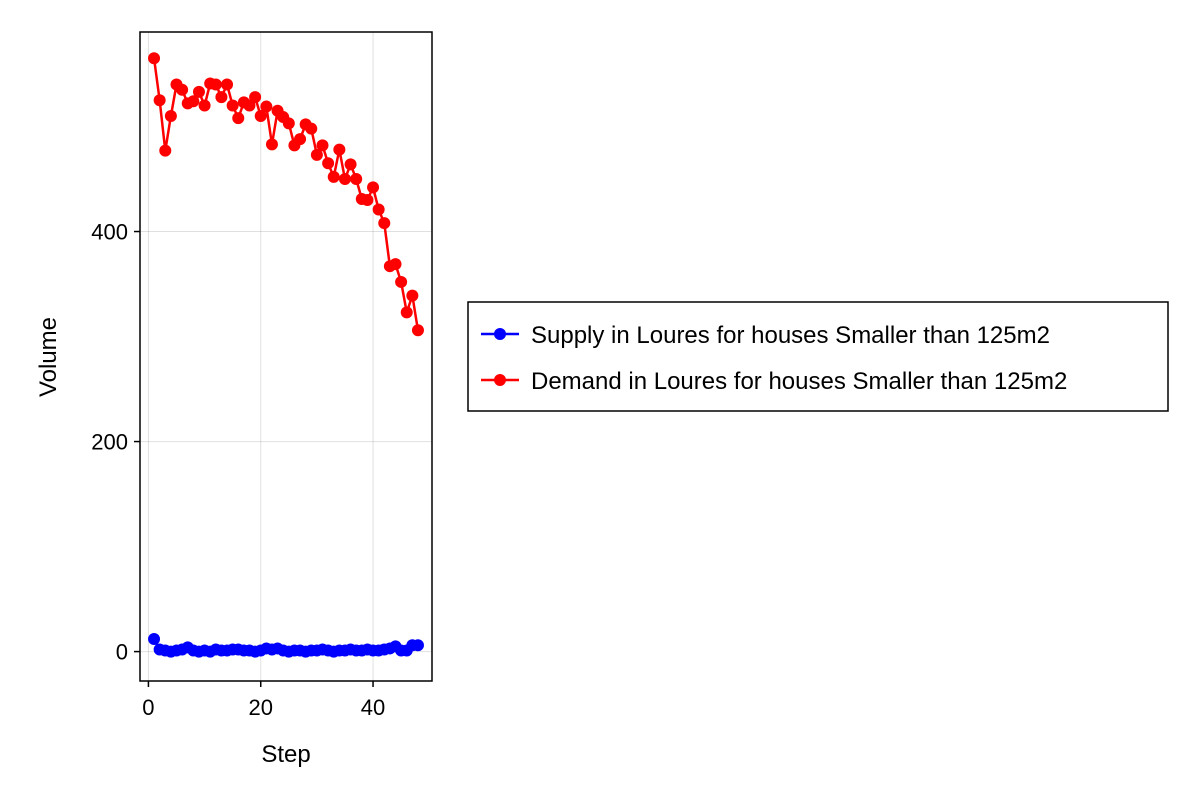  I want to click on x-tick-label: 20, so click(260, 707).